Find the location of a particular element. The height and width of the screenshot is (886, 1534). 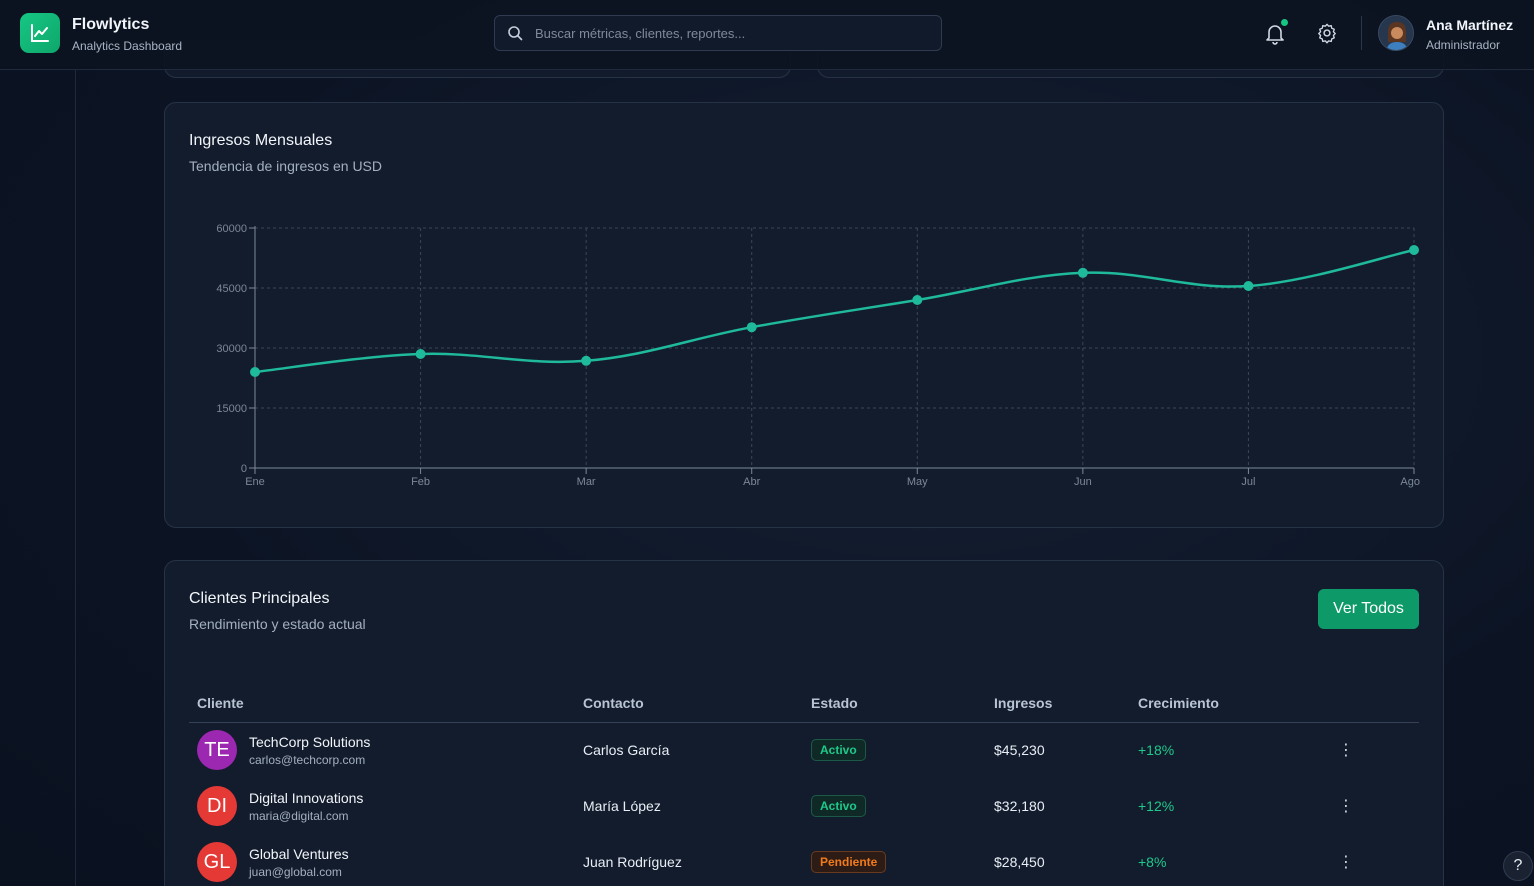

search-input is located at coordinates (735, 33).